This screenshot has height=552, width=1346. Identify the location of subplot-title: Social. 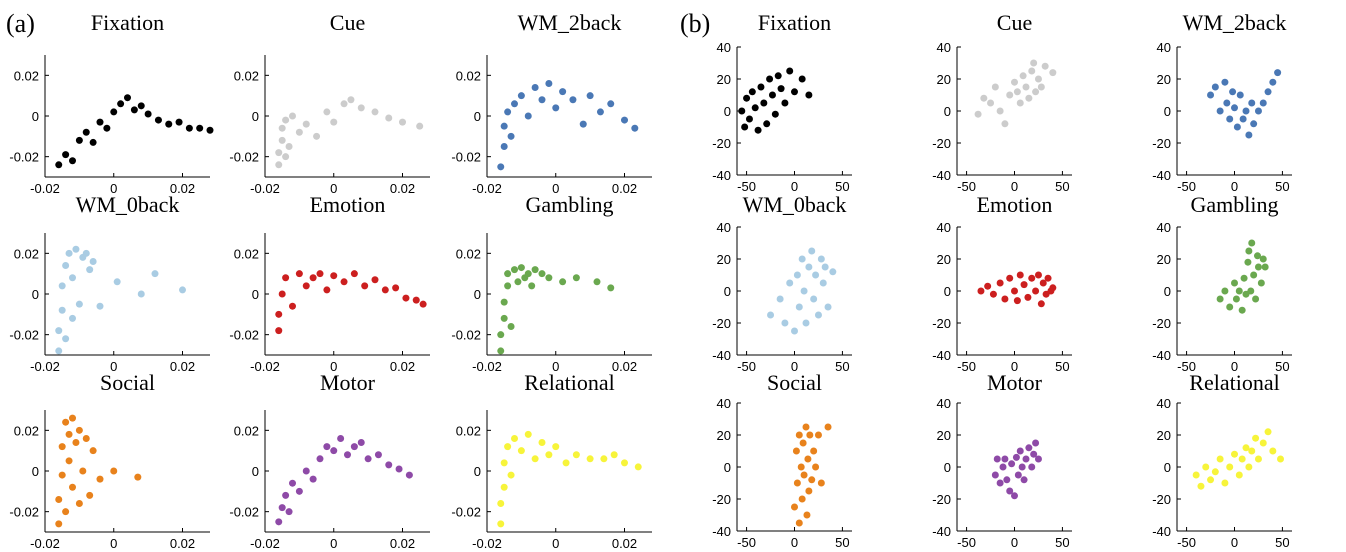
(127, 382).